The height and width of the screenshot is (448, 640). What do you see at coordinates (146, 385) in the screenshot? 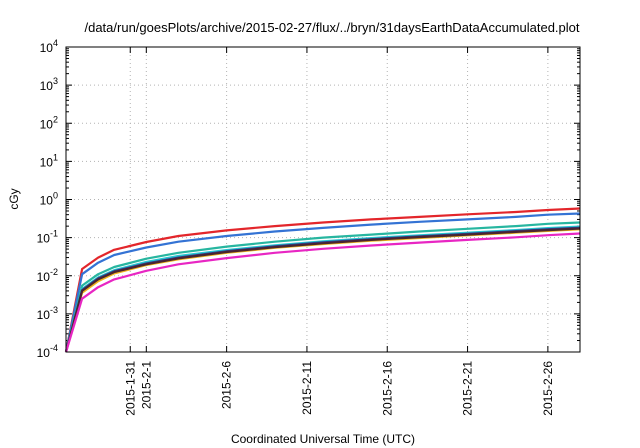
I see `x-tick-label: 2015-2-1` at bounding box center [146, 385].